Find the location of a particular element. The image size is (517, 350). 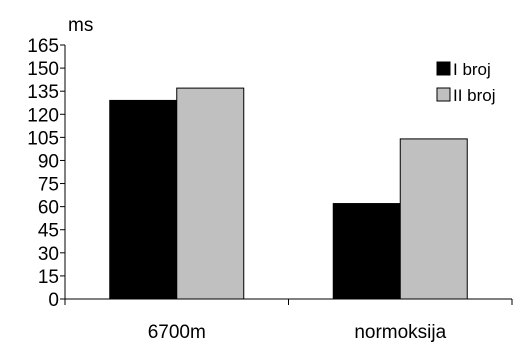

x-tick-label: normoksija is located at coordinates (400, 332).